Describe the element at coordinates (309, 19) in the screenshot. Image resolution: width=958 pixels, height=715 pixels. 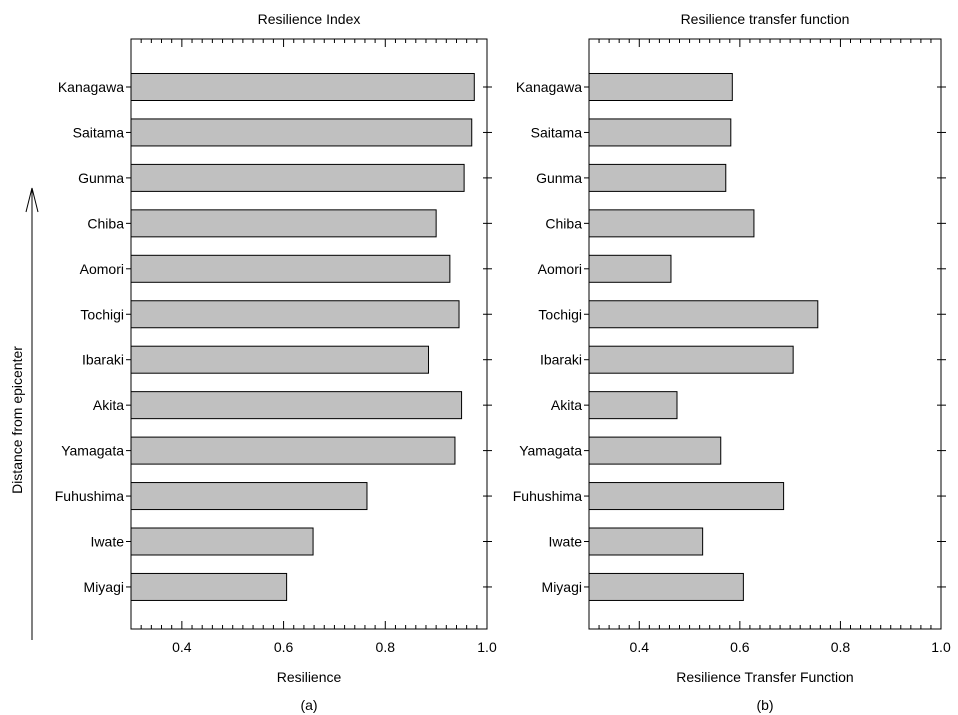
I see `chart-title: Resilience Index` at that location.